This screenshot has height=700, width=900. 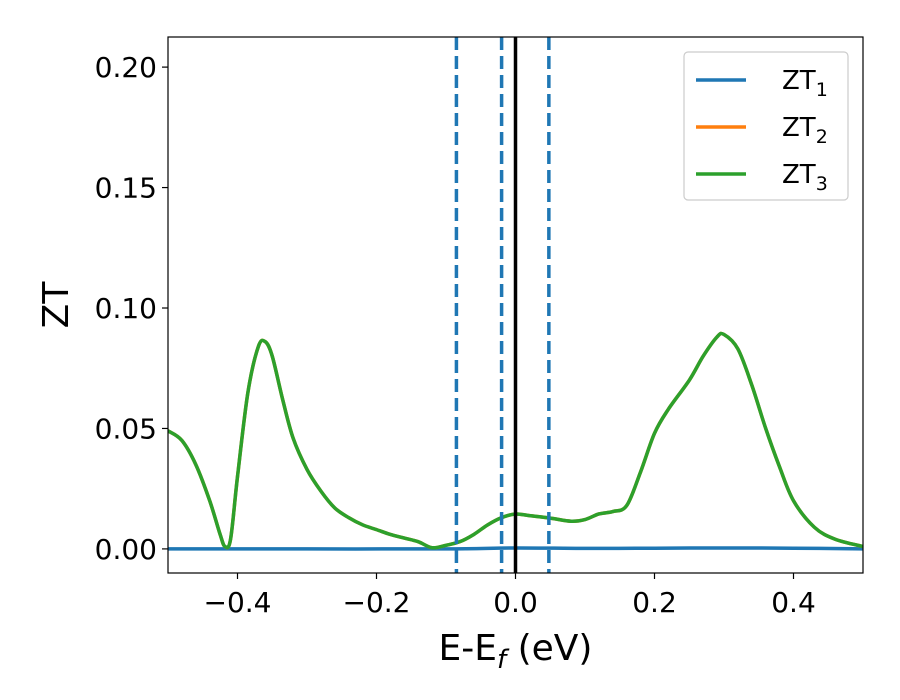 I want to click on y-tick-label: 0.00, so click(x=126, y=549).